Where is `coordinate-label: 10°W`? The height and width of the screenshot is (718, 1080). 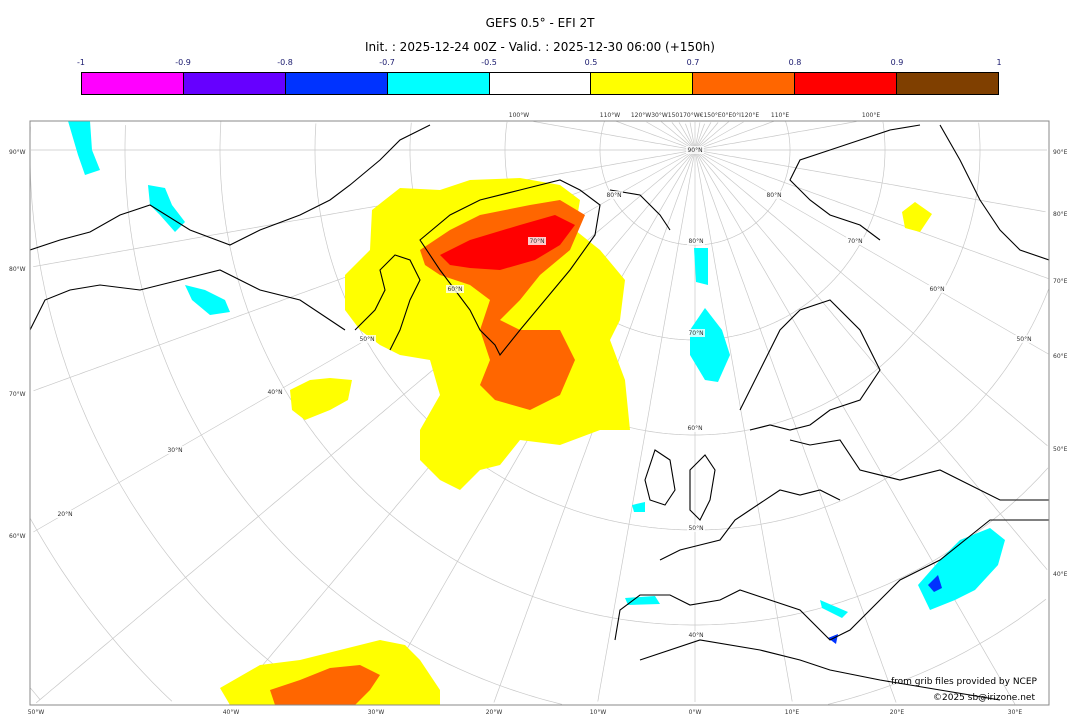 coordinate-label: 10°W is located at coordinates (598, 712).